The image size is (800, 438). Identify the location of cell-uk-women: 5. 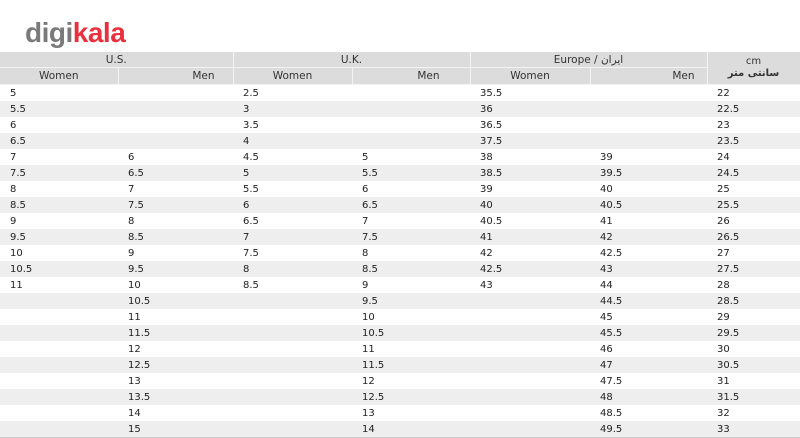
(292, 173).